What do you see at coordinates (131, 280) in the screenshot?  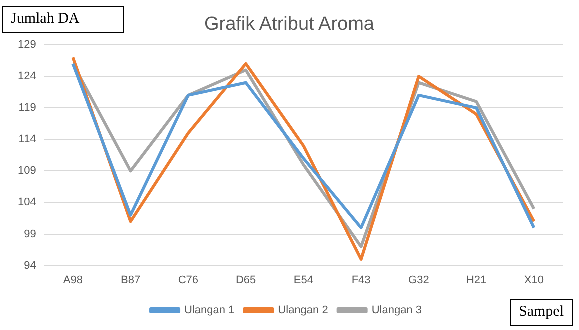 I see `x-tick-label: B87` at bounding box center [131, 280].